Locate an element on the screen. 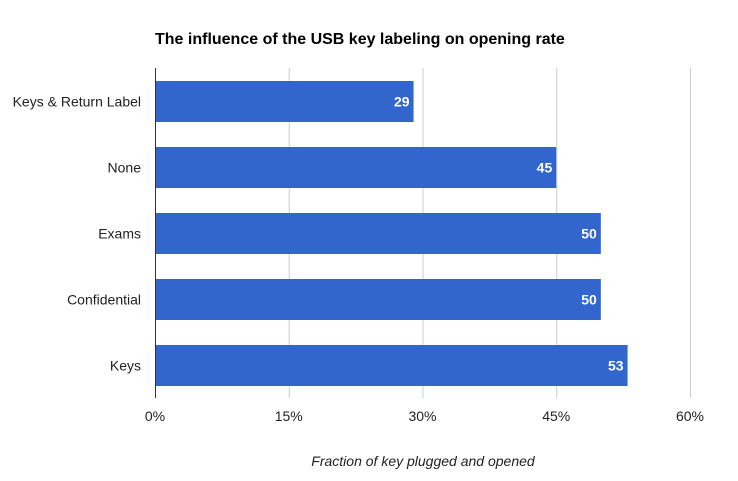 This screenshot has width=738, height=481. category-label: Confidential is located at coordinates (104, 300).